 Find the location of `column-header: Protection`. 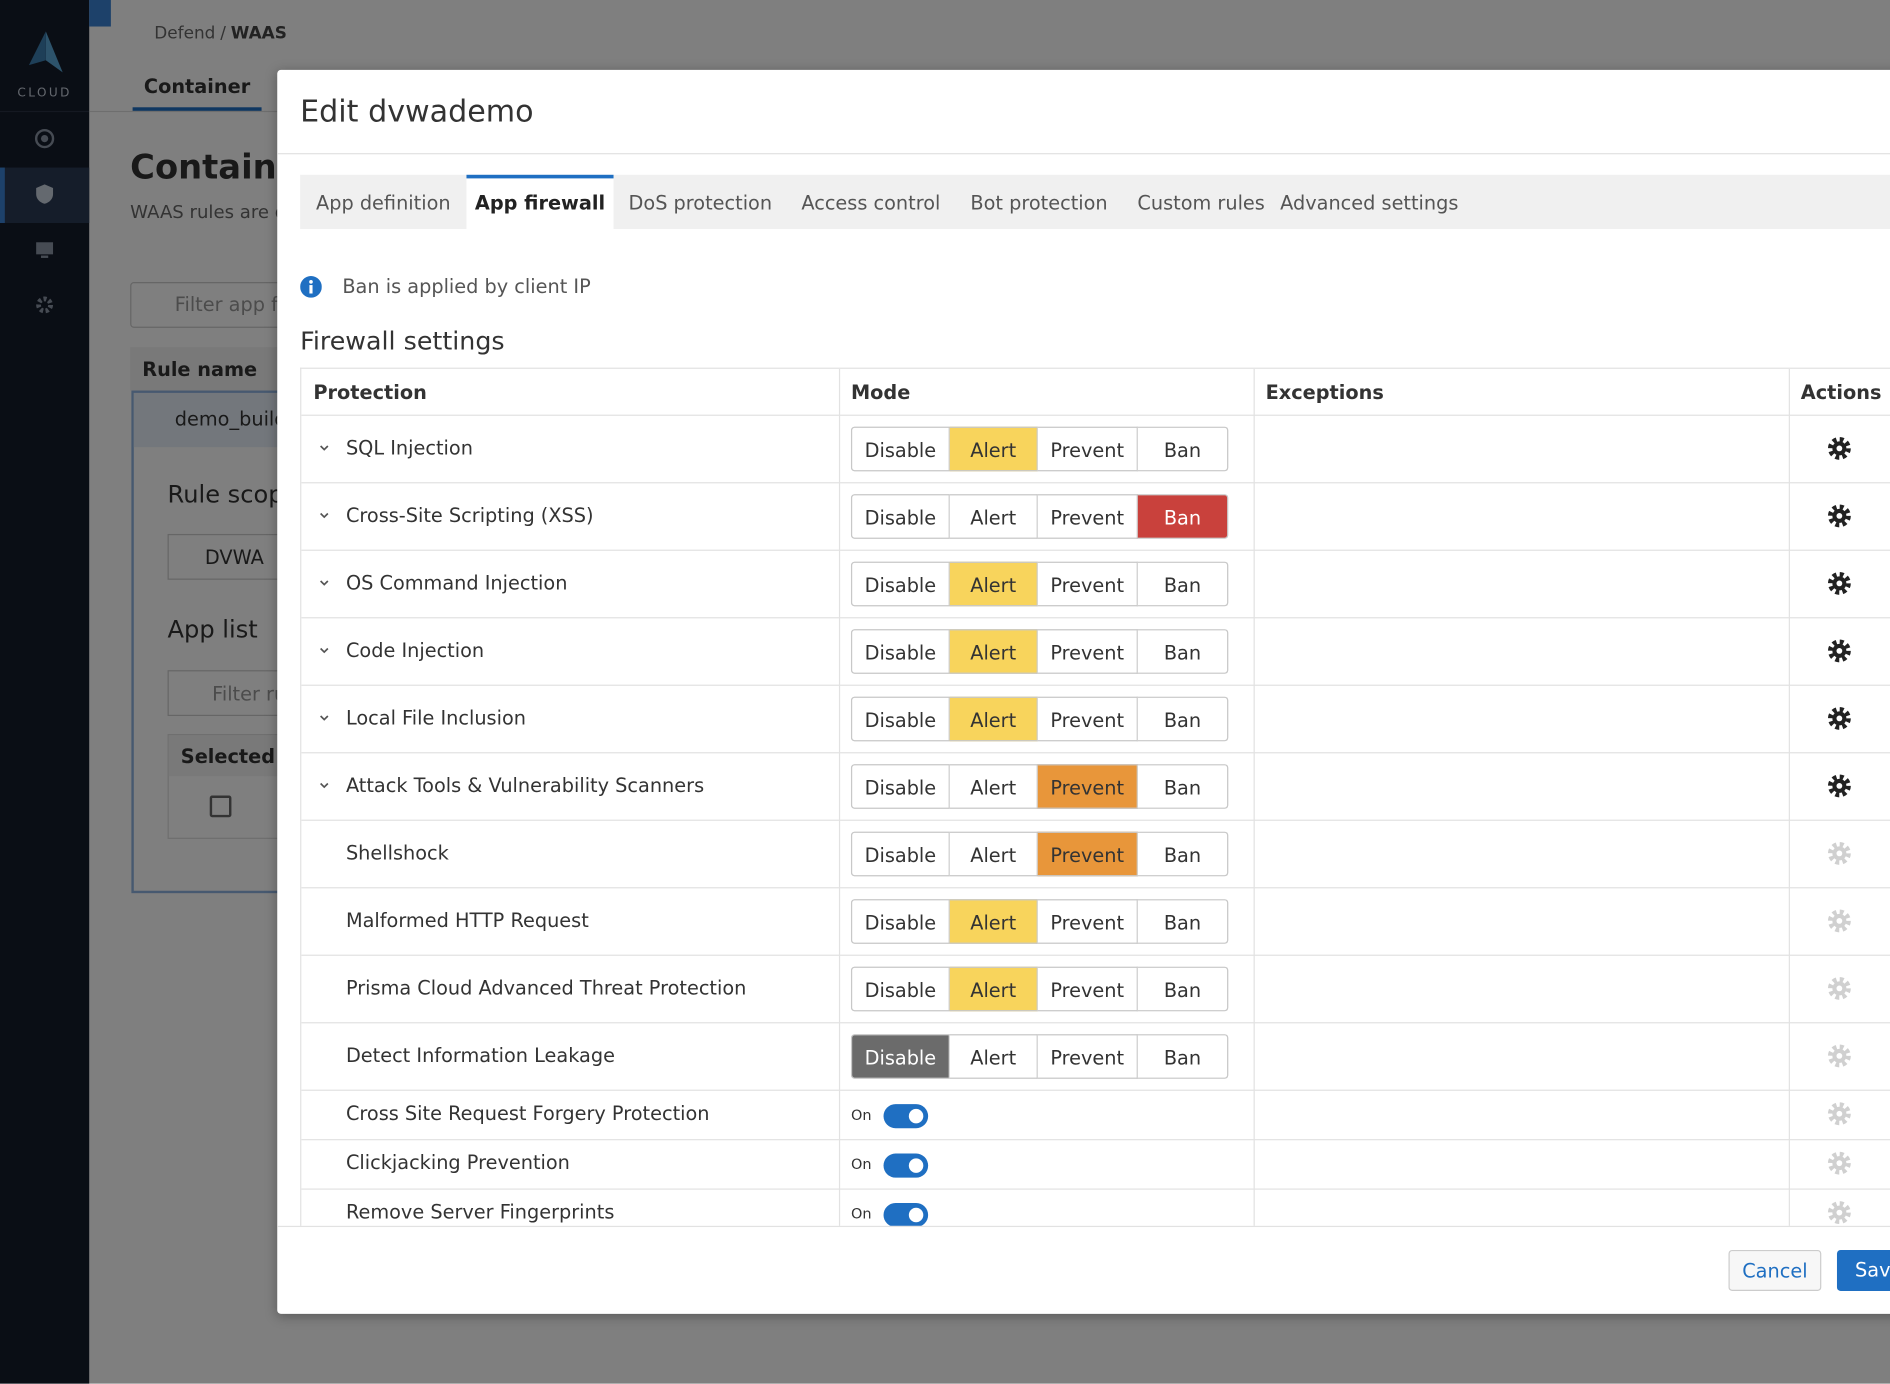

column-header: Protection is located at coordinates (370, 392).